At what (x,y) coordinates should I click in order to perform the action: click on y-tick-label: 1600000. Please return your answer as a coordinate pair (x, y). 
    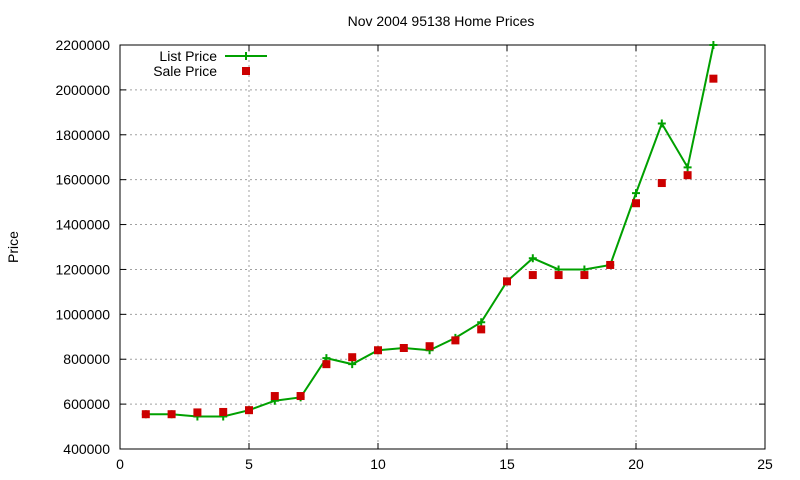
    Looking at the image, I should click on (82, 180).